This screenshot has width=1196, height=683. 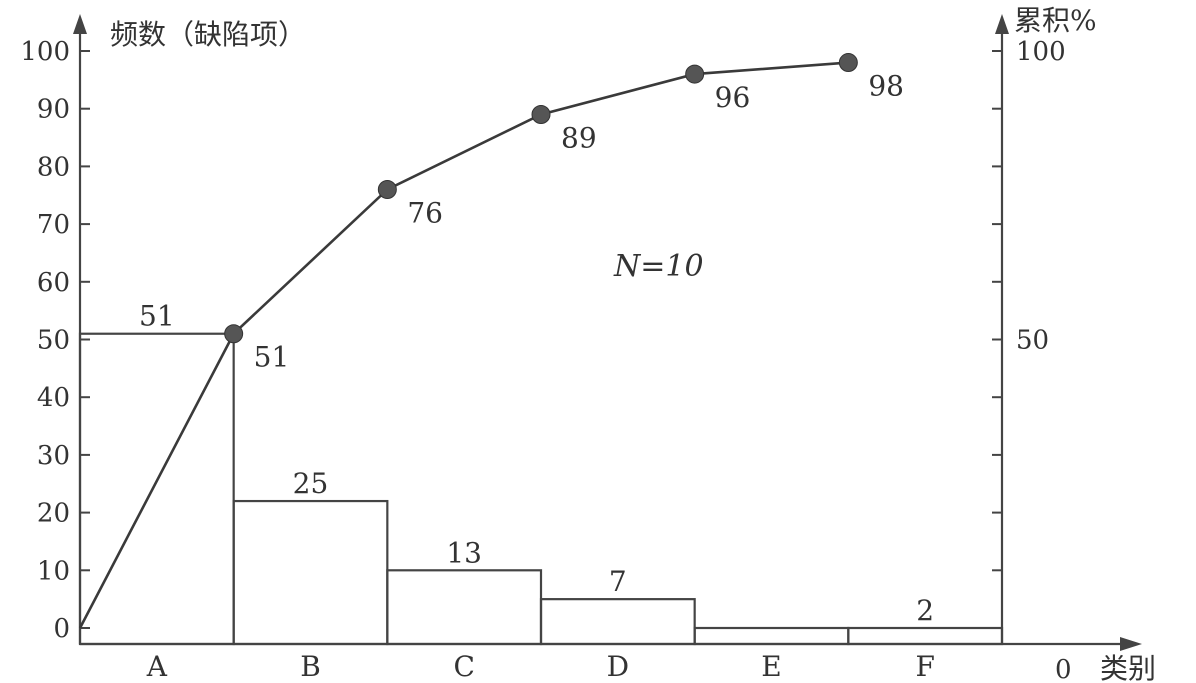 I want to click on sample-size-annotation: N=10, so click(x=658, y=266).